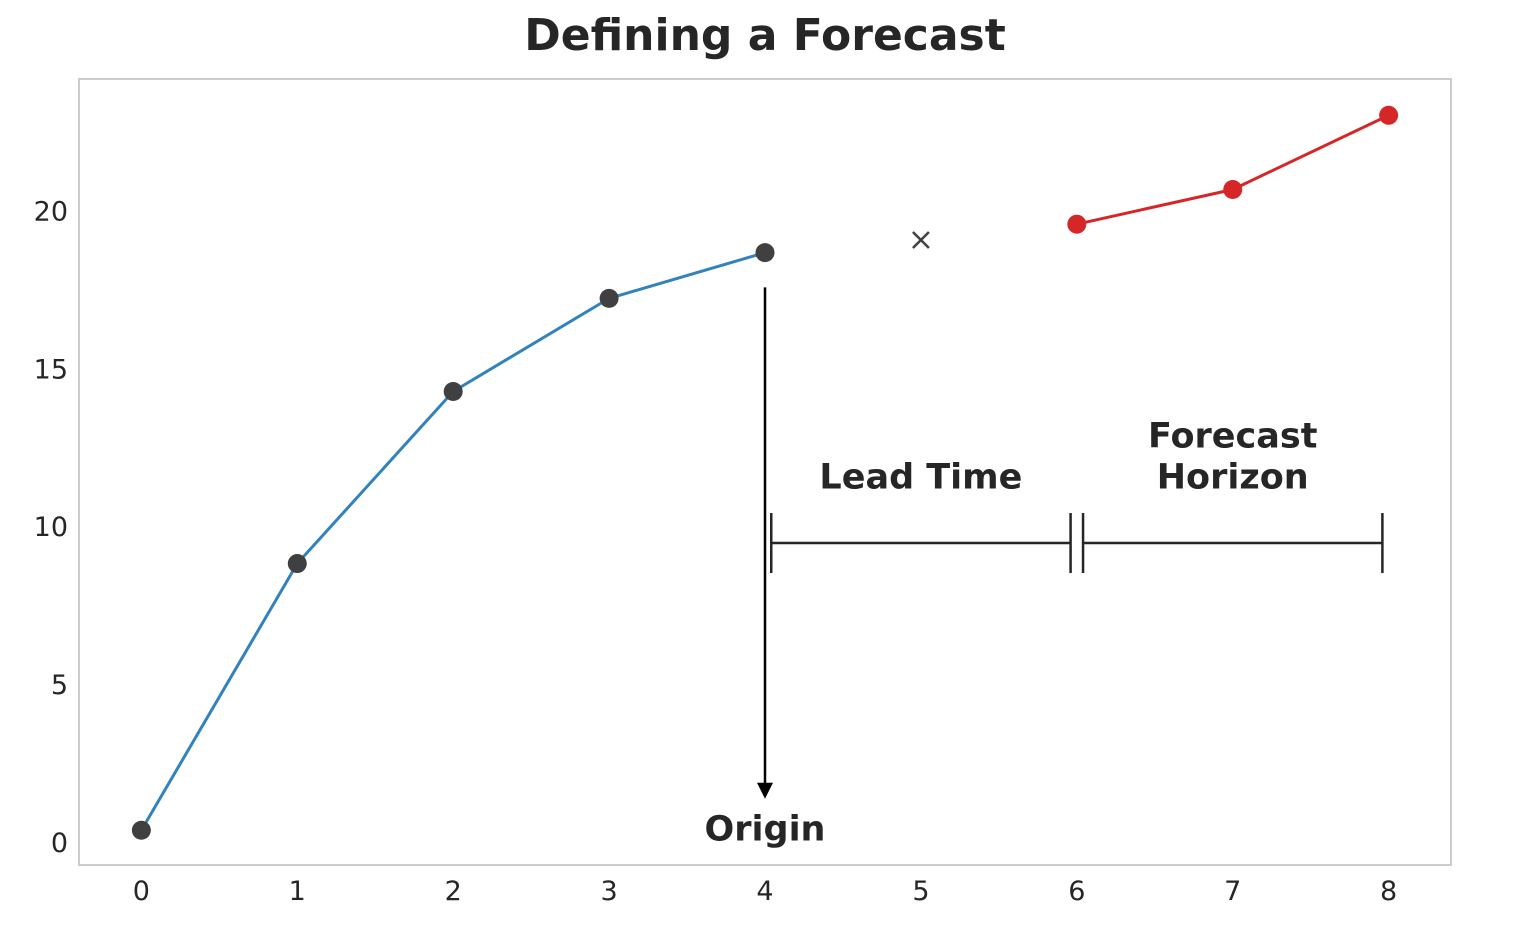 This screenshot has width=1521, height=931. Describe the element at coordinates (1232, 891) in the screenshot. I see `x-tick-label: 7` at that location.